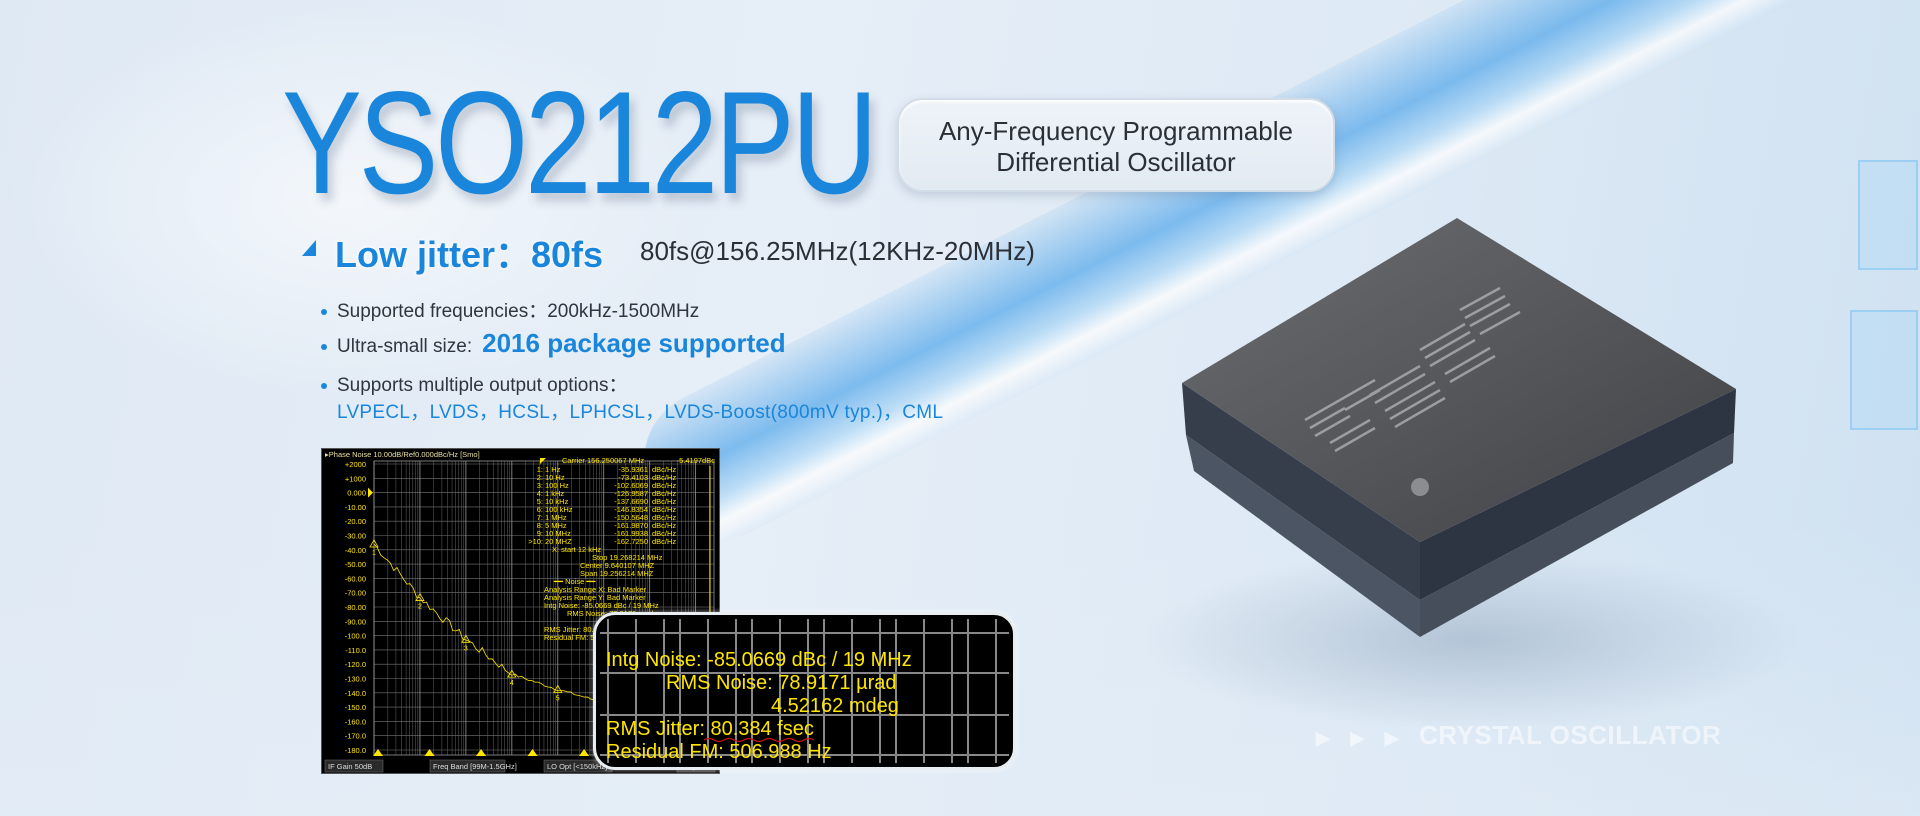 This screenshot has height=816, width=1920. Describe the element at coordinates (631, 517) in the screenshot. I see `marker-value: -150.5648` at that location.